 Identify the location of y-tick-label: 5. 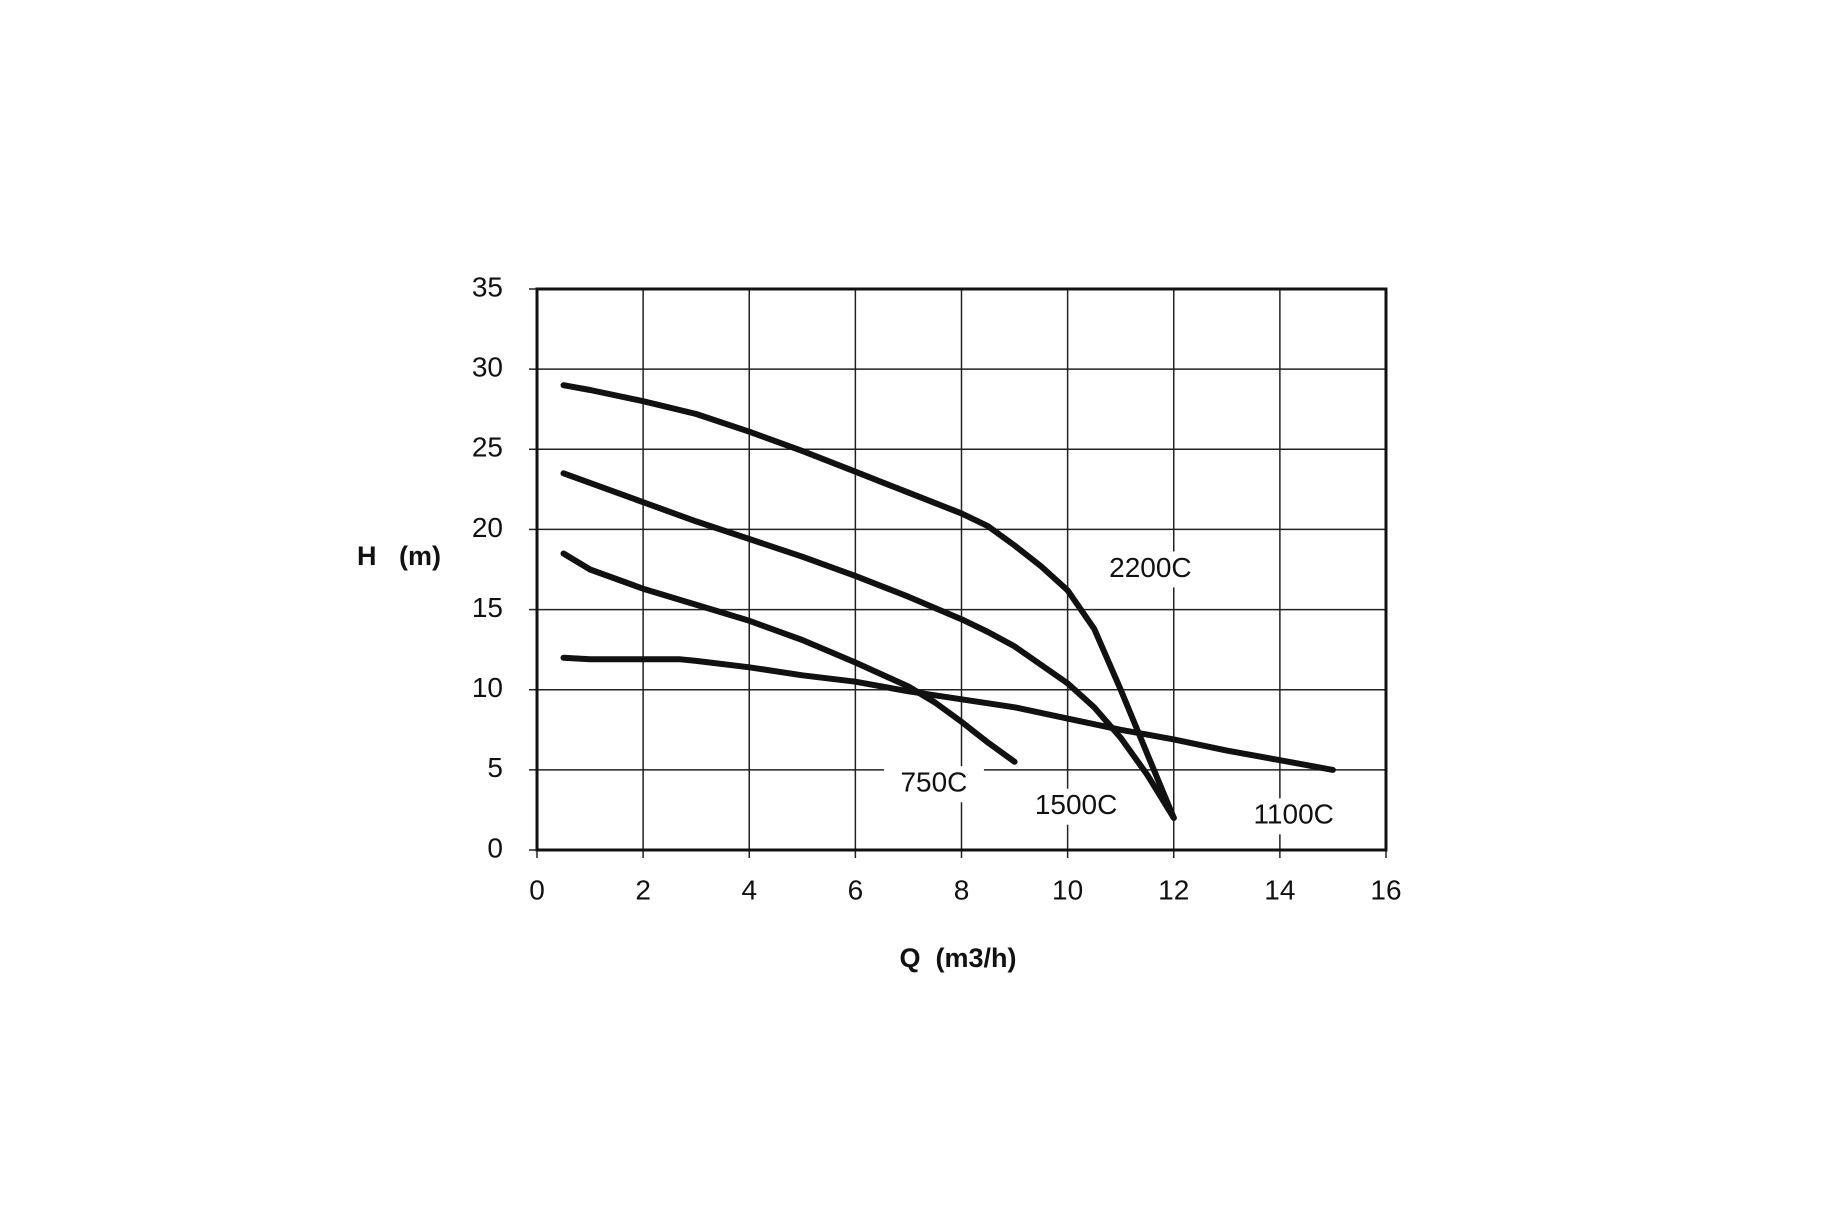
(495, 767).